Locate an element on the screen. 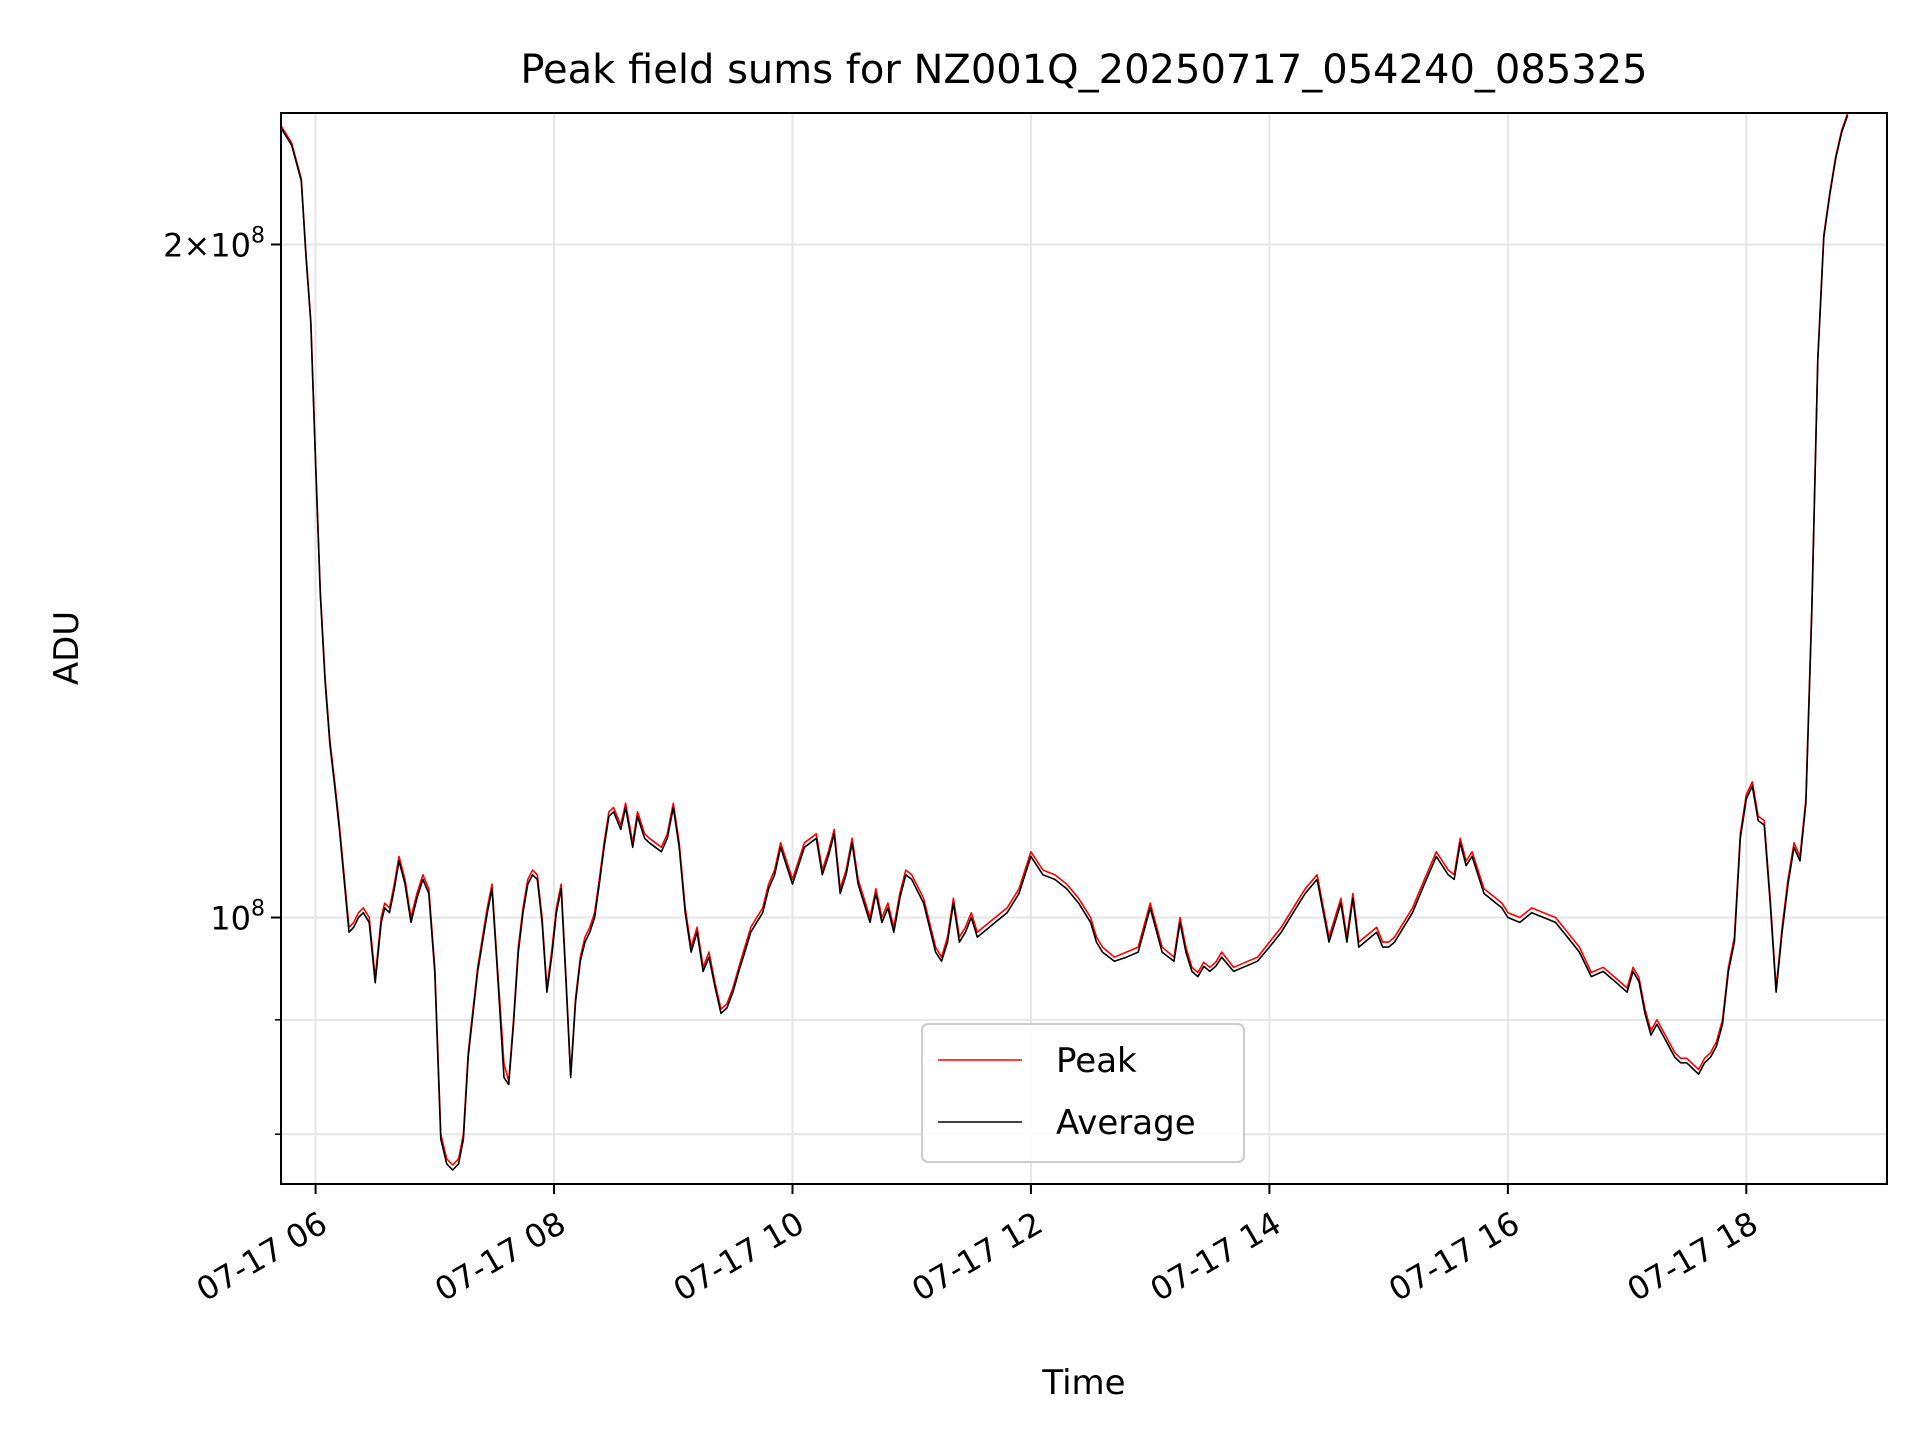  y-tick-label: 108 is located at coordinates (237, 917).